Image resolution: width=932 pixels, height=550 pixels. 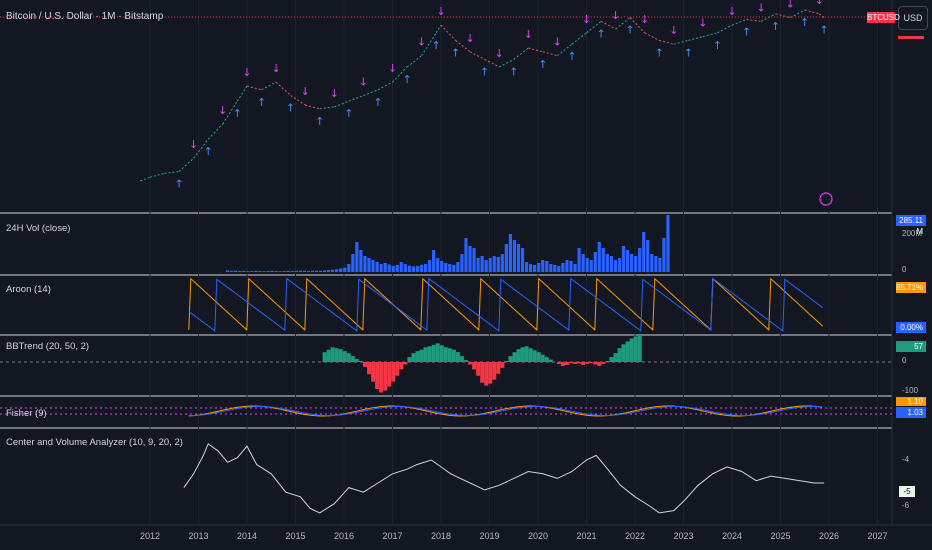 I want to click on x-tick-label: 2022, so click(x=635, y=536).